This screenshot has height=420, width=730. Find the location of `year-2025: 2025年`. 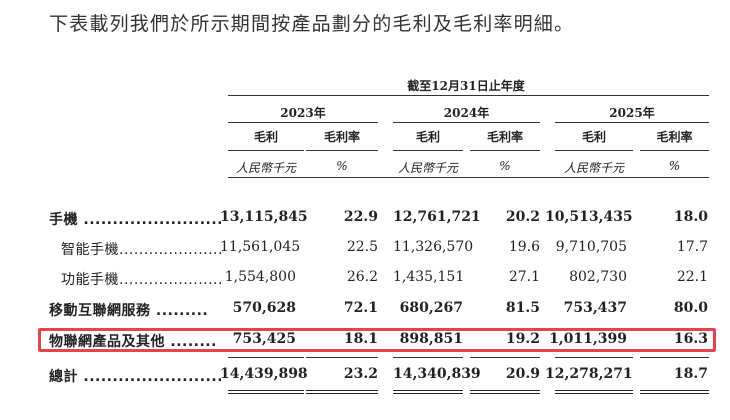

year-2025: 2025年 is located at coordinates (632, 113).